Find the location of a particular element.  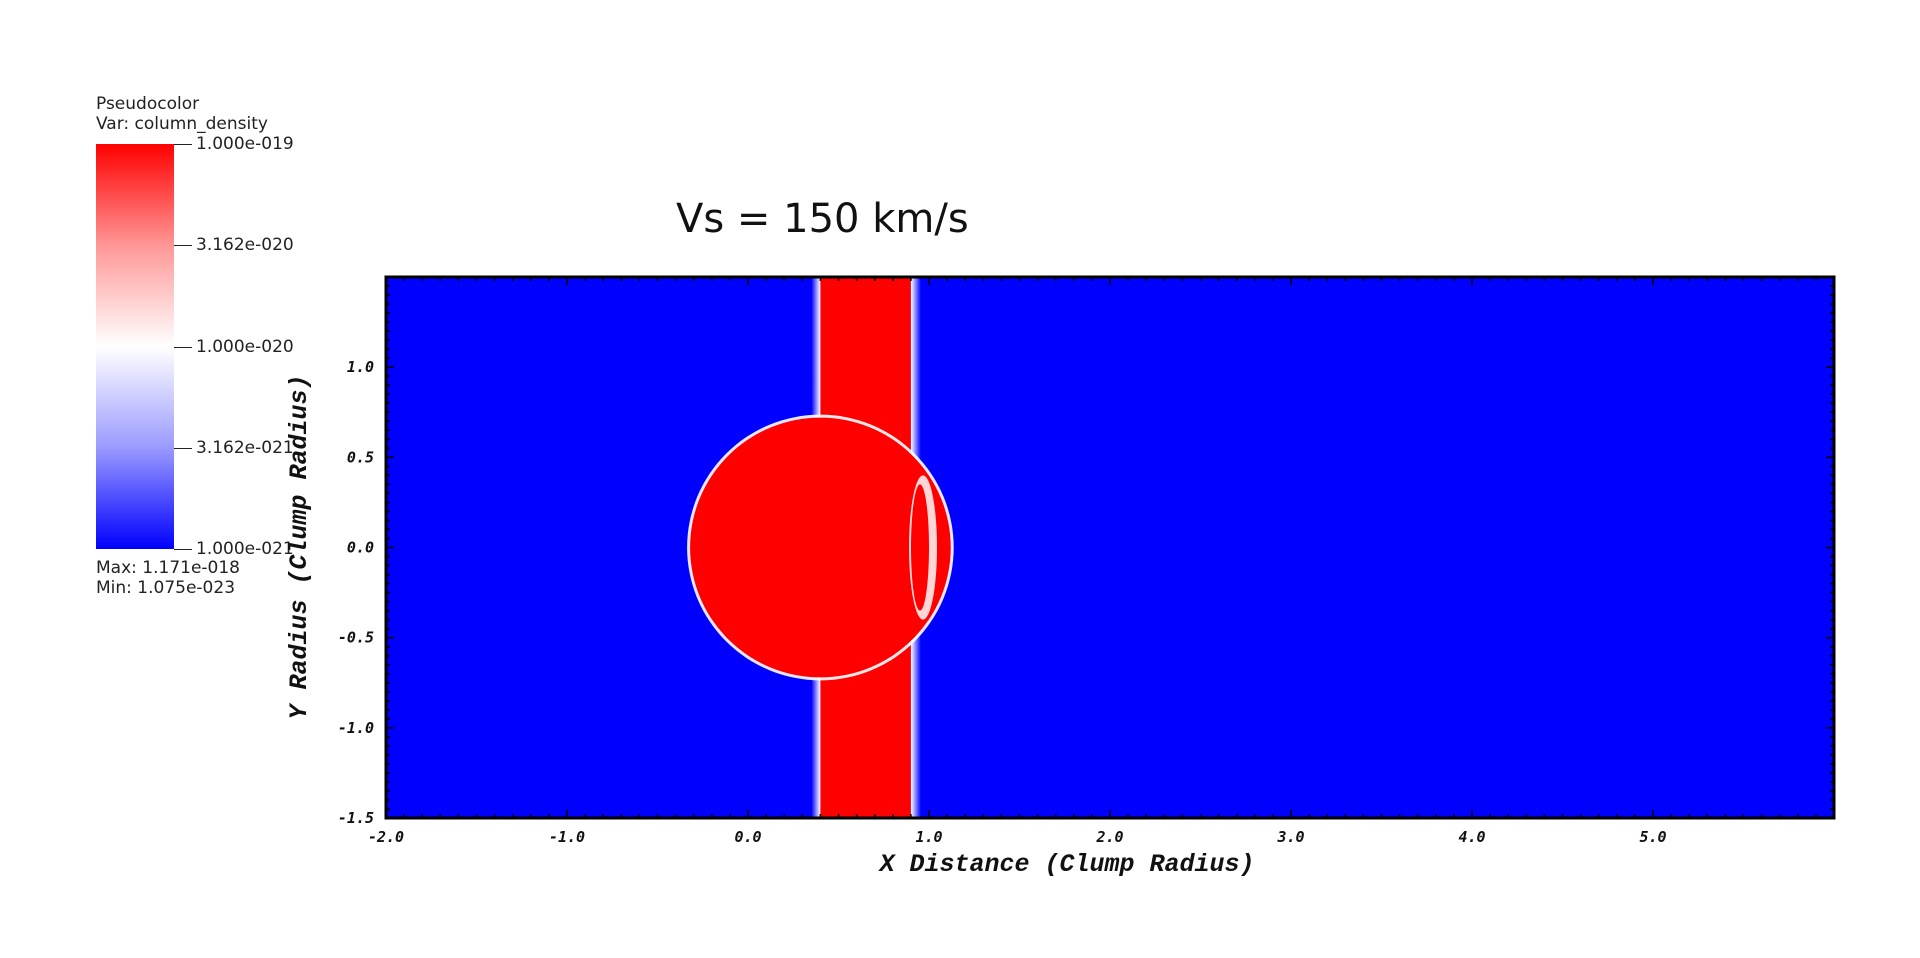

y-tick-label: -0.5 is located at coordinates (356, 638).